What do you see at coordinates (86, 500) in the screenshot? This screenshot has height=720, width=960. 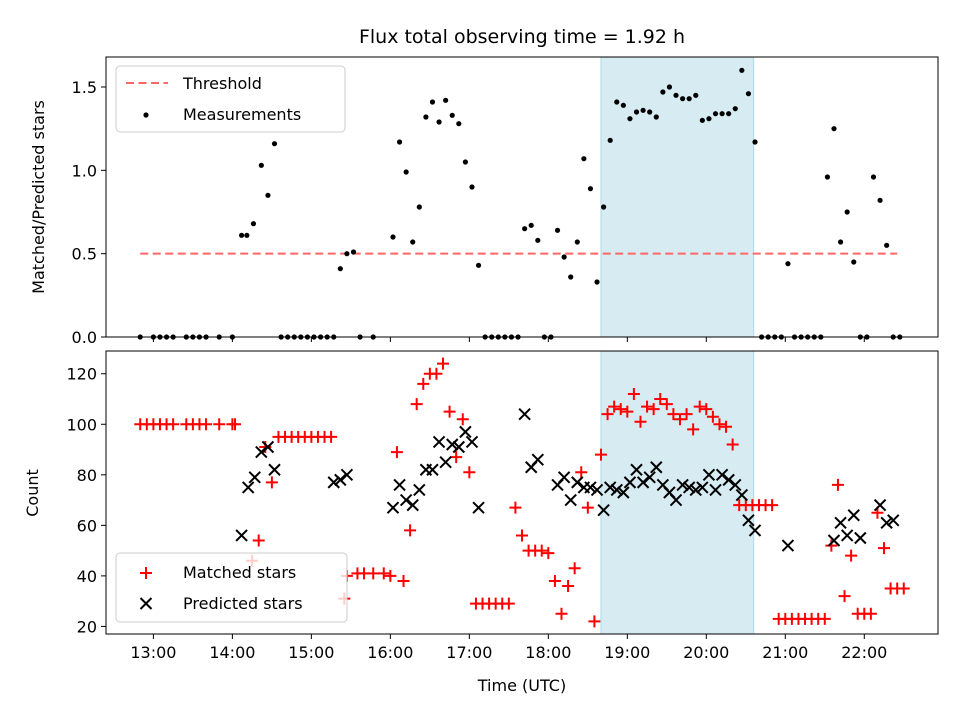 I see `bottom-y-ticks: 20 40 60 80 100 120` at bounding box center [86, 500].